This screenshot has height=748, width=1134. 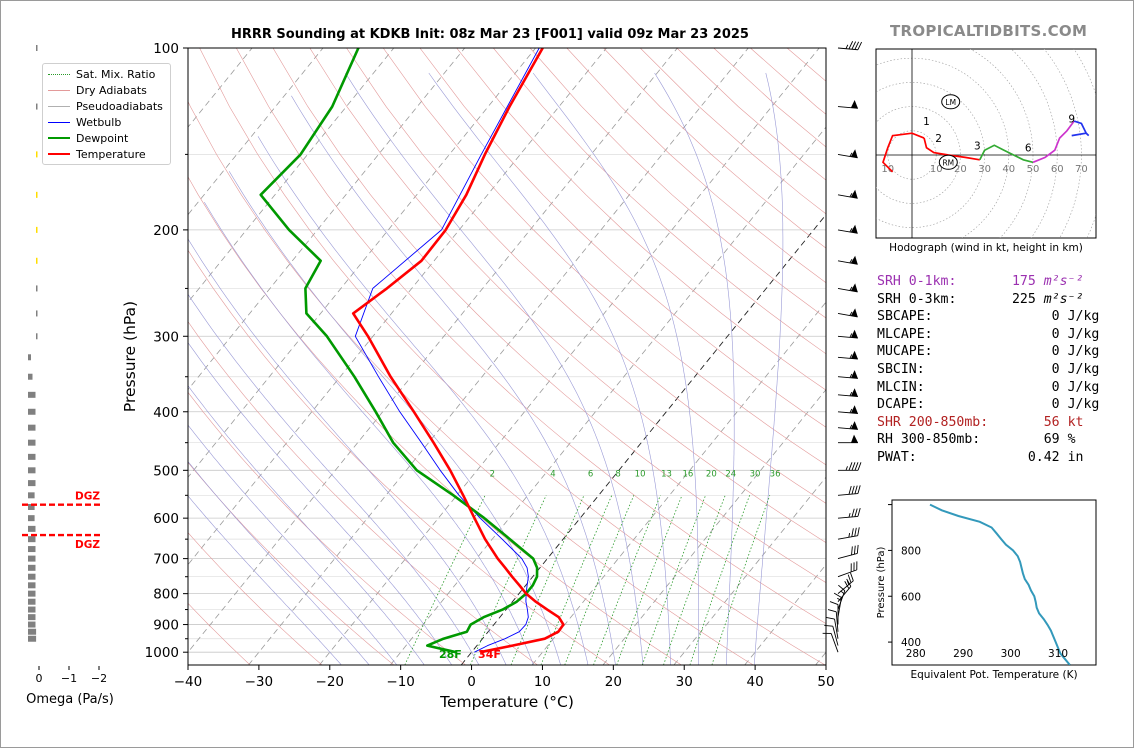 What do you see at coordinates (1057, 169) in the screenshot?
I see `hodograph-ring-label: 60` at bounding box center [1057, 169].